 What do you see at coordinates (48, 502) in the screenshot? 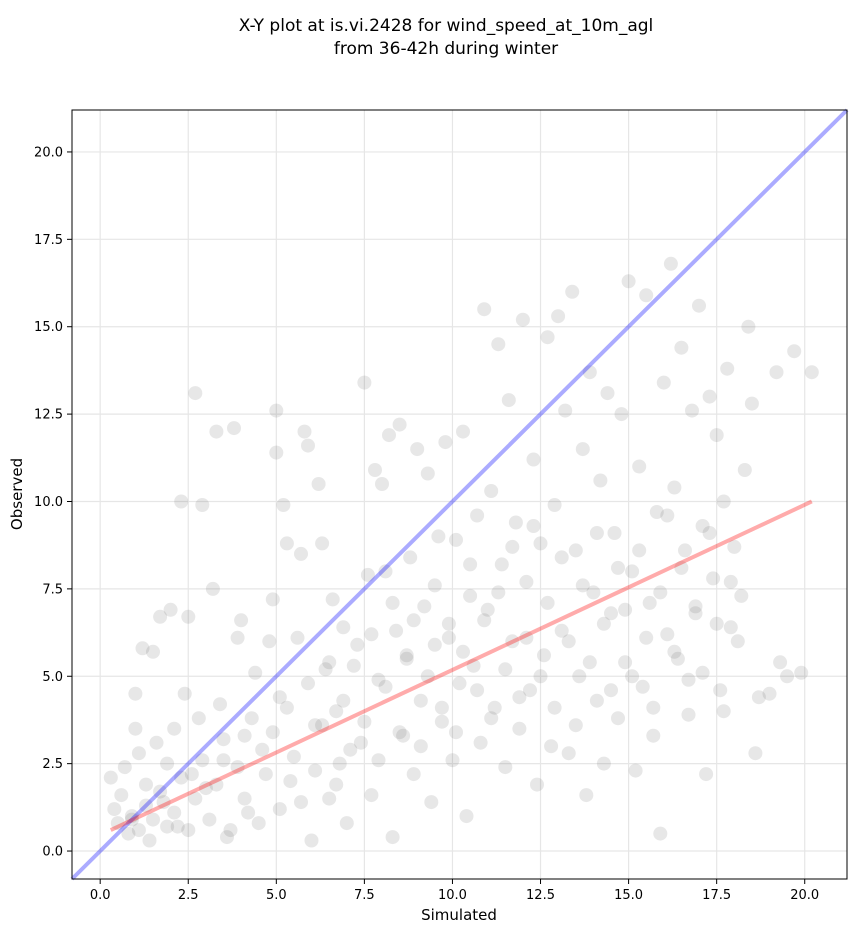
I see `y-tick-label: 10.0` at bounding box center [48, 502].